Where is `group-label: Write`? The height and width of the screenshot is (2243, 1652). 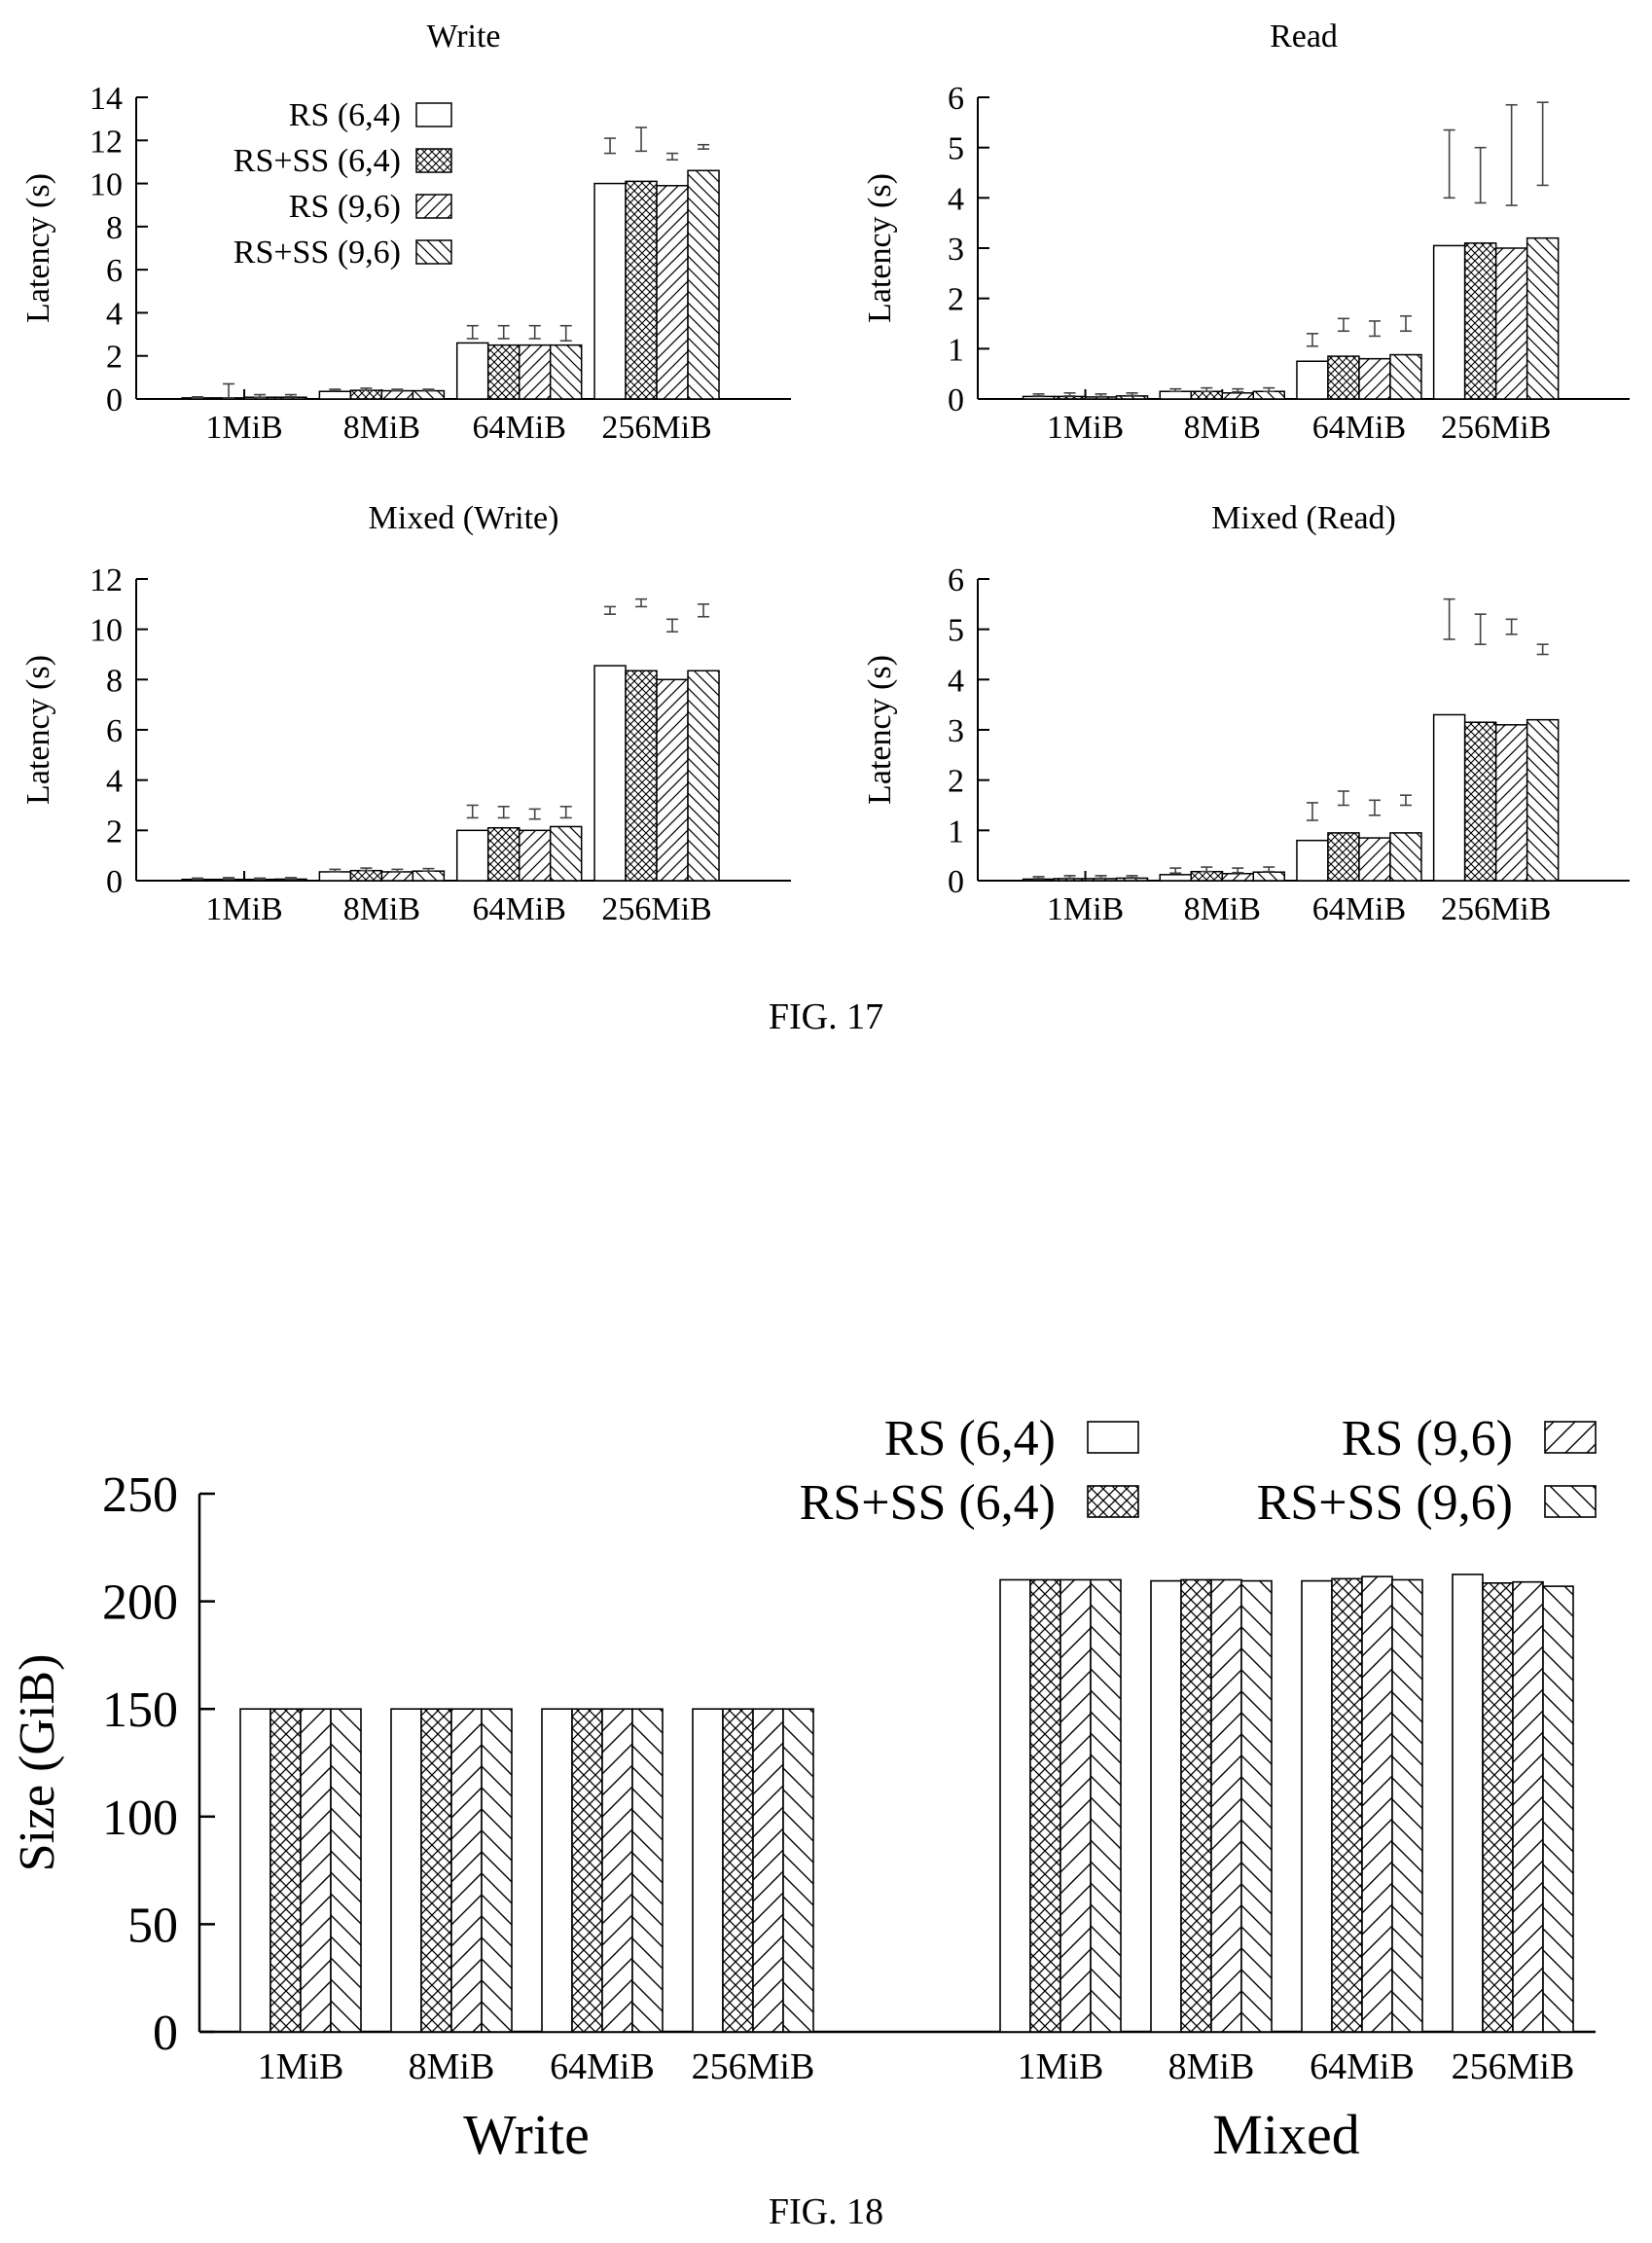
group-label: Write is located at coordinates (526, 2135).